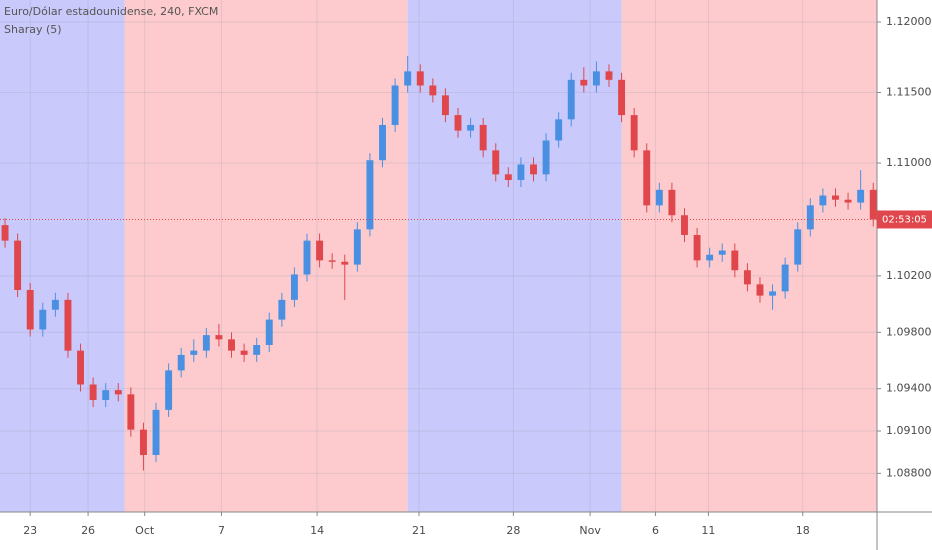 The image size is (932, 550). Describe the element at coordinates (317, 530) in the screenshot. I see `x-tick-label: 14` at that location.